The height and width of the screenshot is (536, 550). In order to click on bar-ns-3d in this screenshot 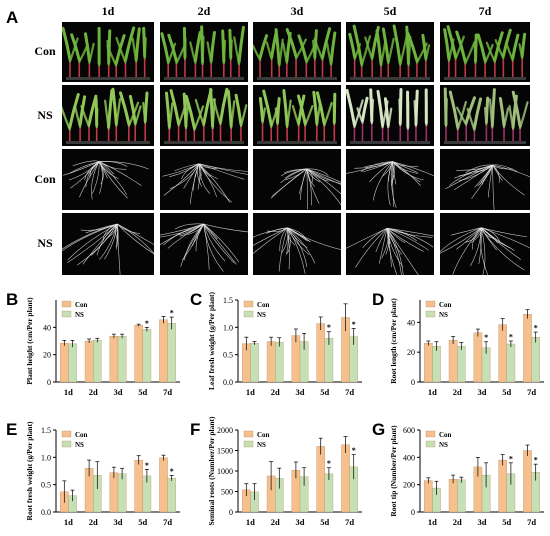, I will do `click(122, 359)`.